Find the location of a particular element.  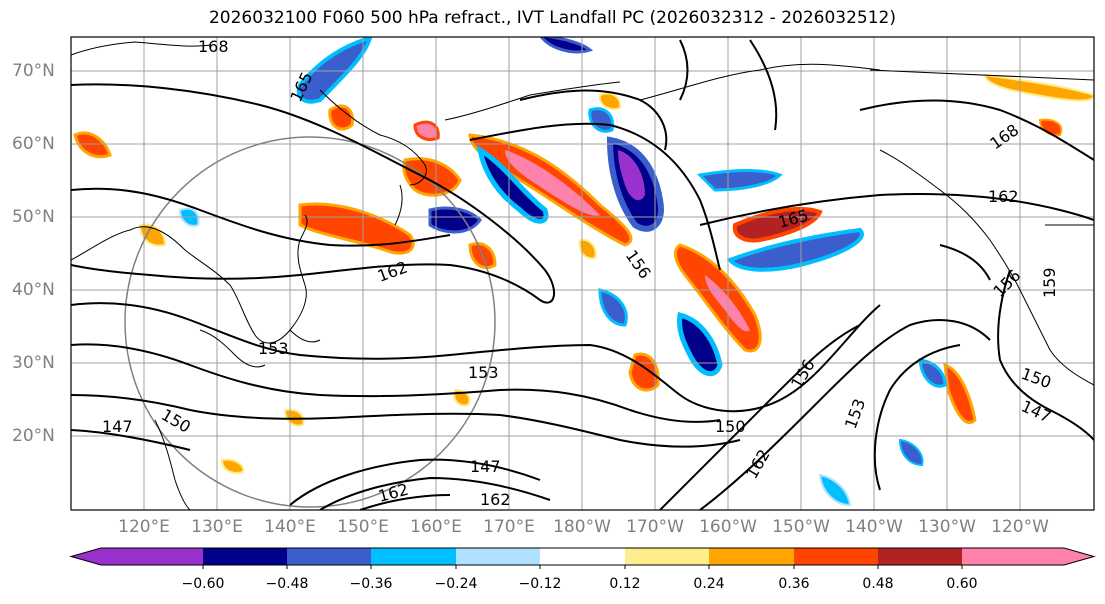

lon-label-130w: 130°W is located at coordinates (947, 527).